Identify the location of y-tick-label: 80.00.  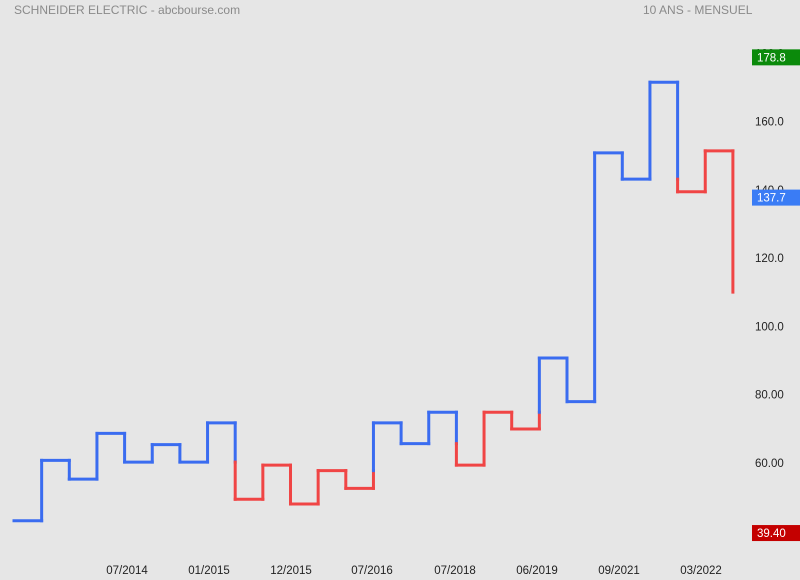
(769, 396).